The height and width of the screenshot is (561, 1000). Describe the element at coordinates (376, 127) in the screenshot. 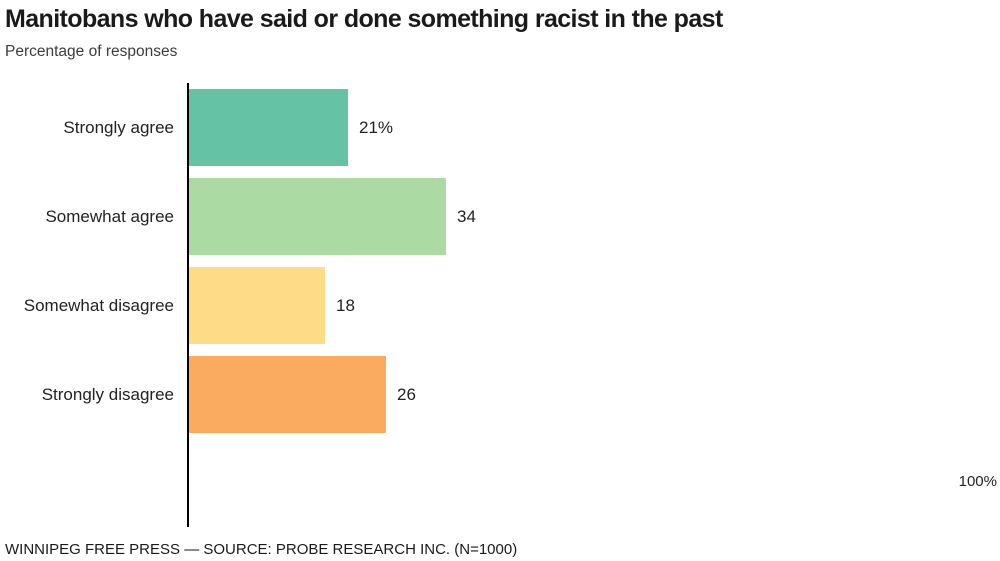

I see `value-label: 21%` at that location.